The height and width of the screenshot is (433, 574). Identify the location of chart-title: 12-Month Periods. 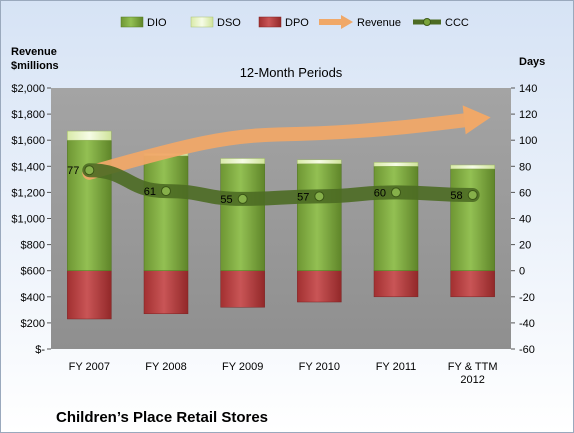
(291, 72).